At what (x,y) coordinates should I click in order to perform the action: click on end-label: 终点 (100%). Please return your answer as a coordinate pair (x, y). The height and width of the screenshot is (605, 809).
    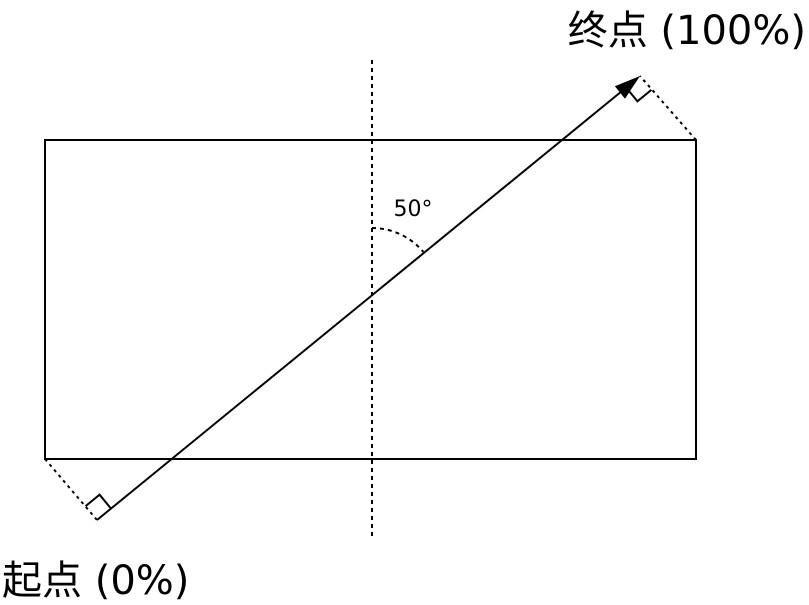
    Looking at the image, I should click on (687, 31).